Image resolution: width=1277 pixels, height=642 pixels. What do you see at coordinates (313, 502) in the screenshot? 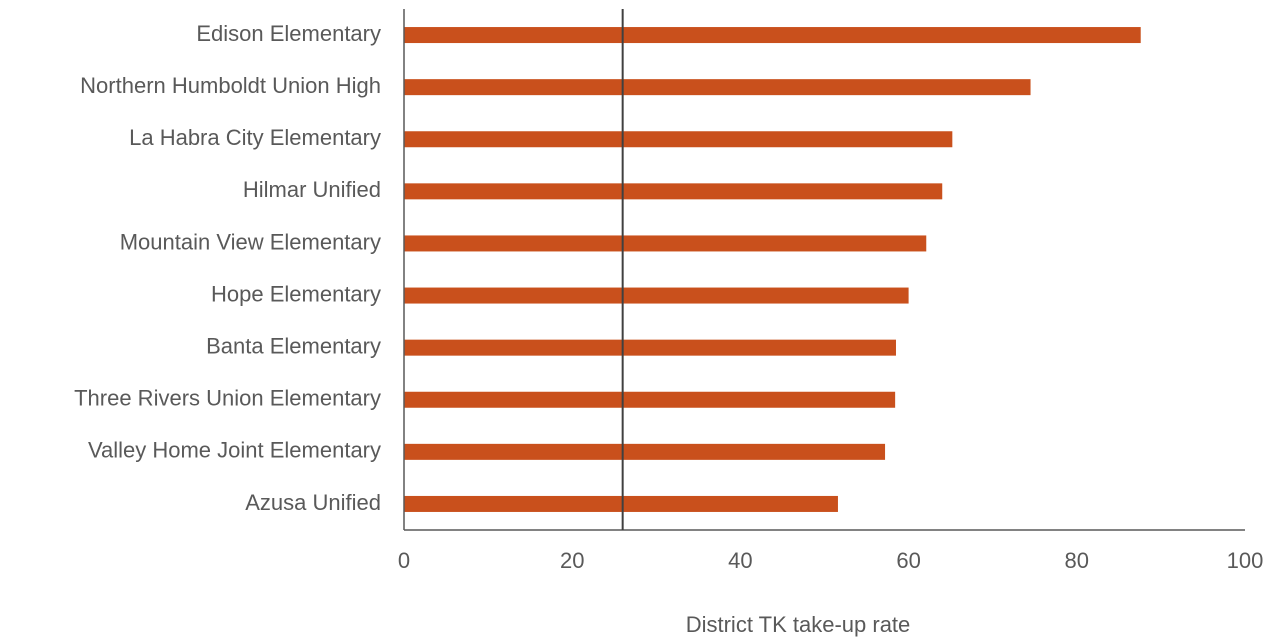
I see `y-tick-label: Azusa Unified` at bounding box center [313, 502].